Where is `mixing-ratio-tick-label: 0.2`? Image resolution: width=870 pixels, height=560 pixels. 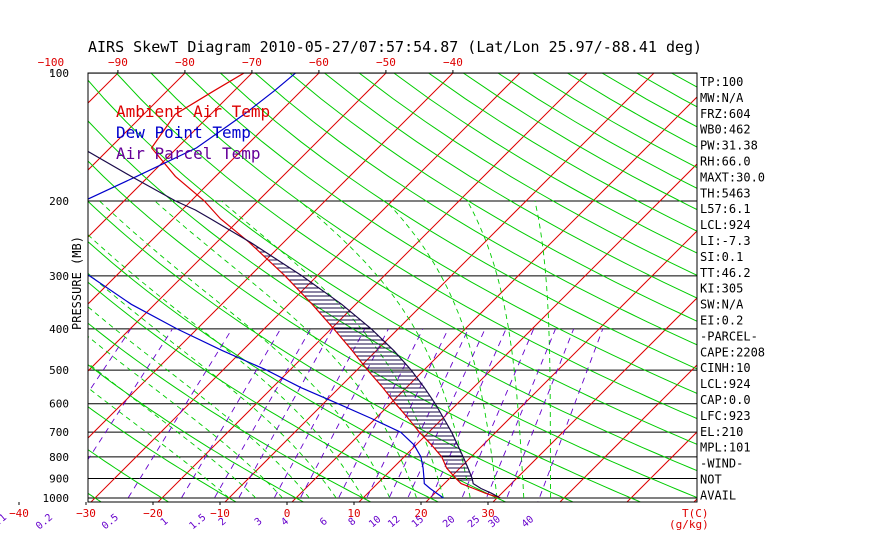
mixing-ratio-tick-label: 0.2 is located at coordinates (44, 522).